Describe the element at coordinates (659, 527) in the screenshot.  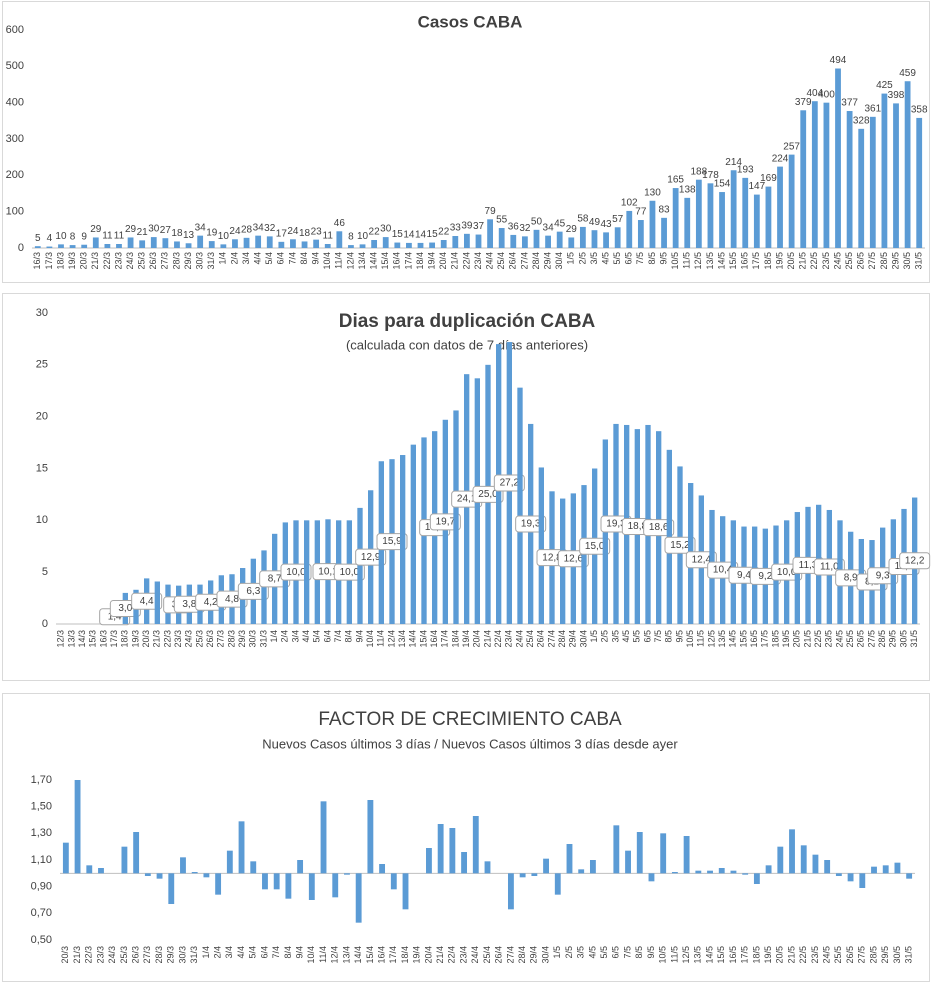
I see `data-label: 18,6` at that location.